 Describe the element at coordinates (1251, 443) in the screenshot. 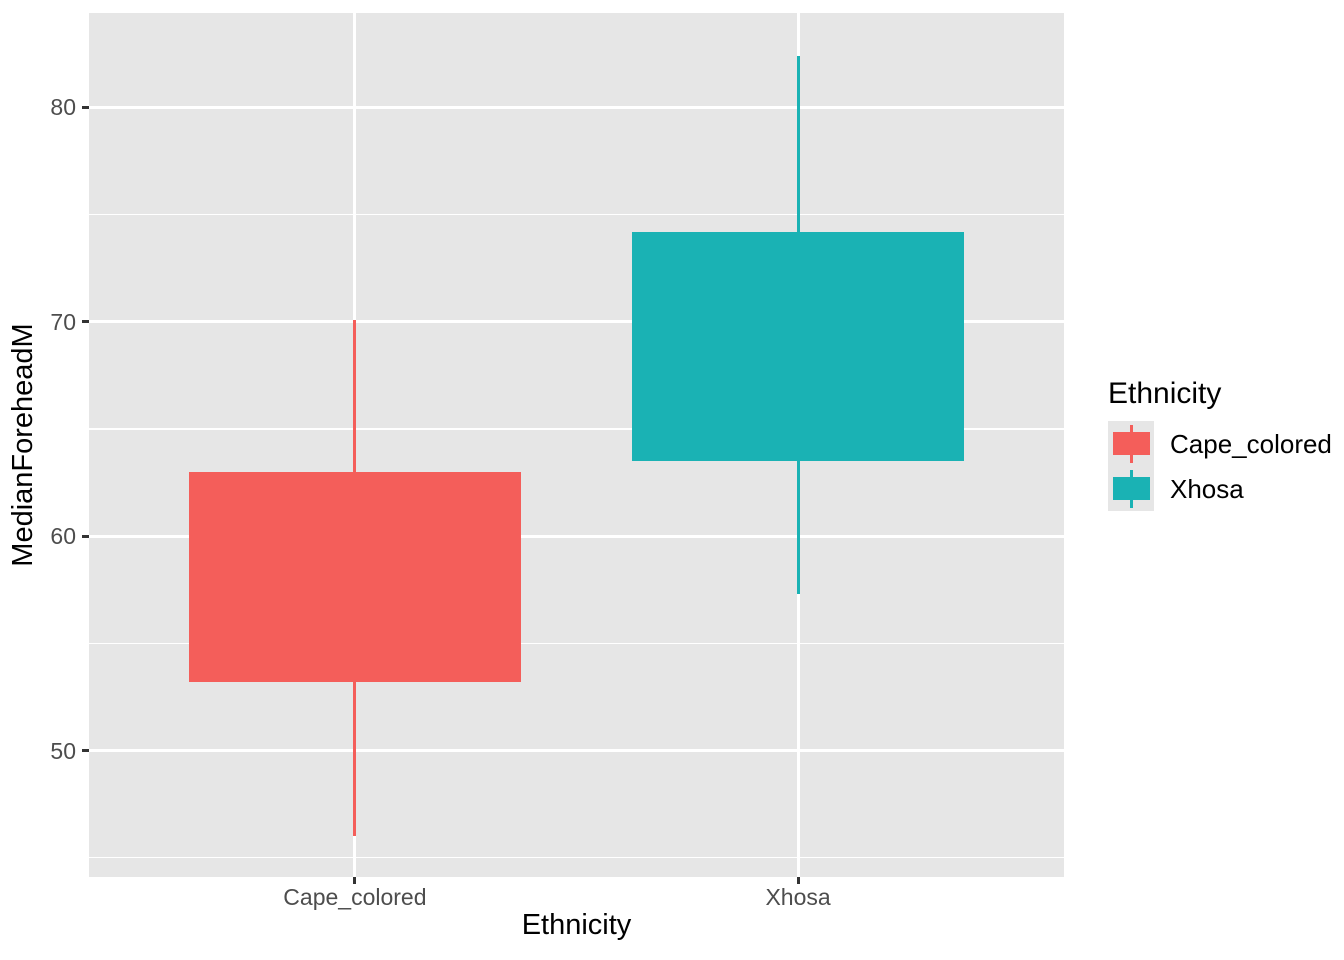

I see `legend-entry-label: Cape_colored` at that location.